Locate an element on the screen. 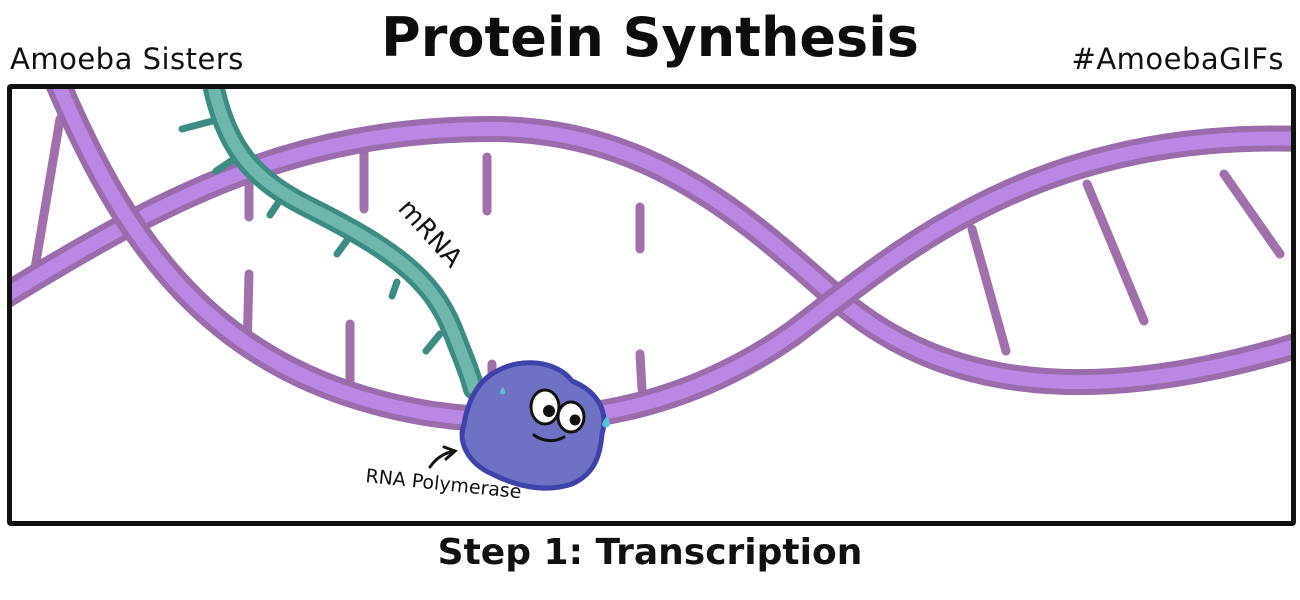 This screenshot has height=600, width=1300. polymerase-arrow-icon is located at coordinates (442, 457).